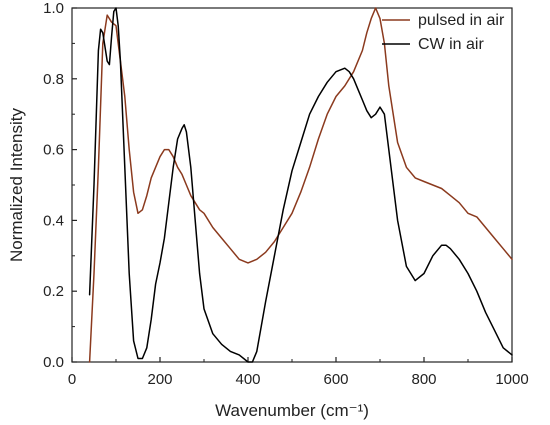 The height and width of the screenshot is (425, 550). Describe the element at coordinates (53, 362) in the screenshot. I see `y-tick-label: 0.0` at that location.